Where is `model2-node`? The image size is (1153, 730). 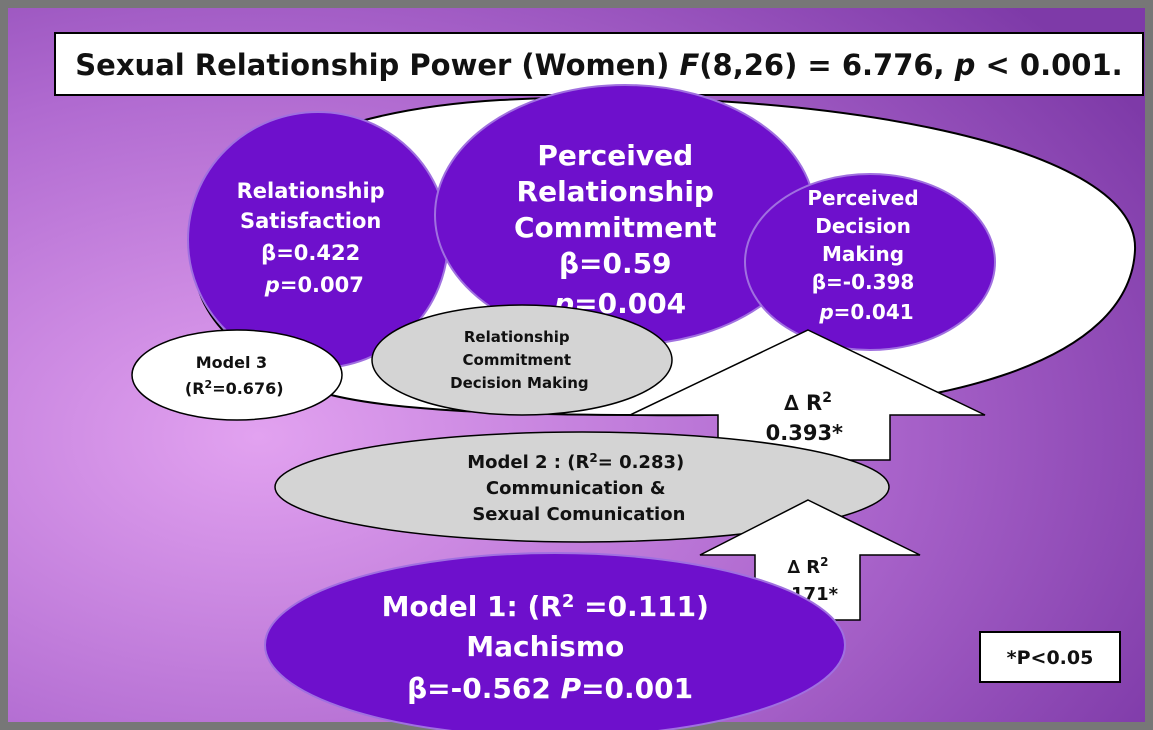
model2-node is located at coordinates (582, 487).